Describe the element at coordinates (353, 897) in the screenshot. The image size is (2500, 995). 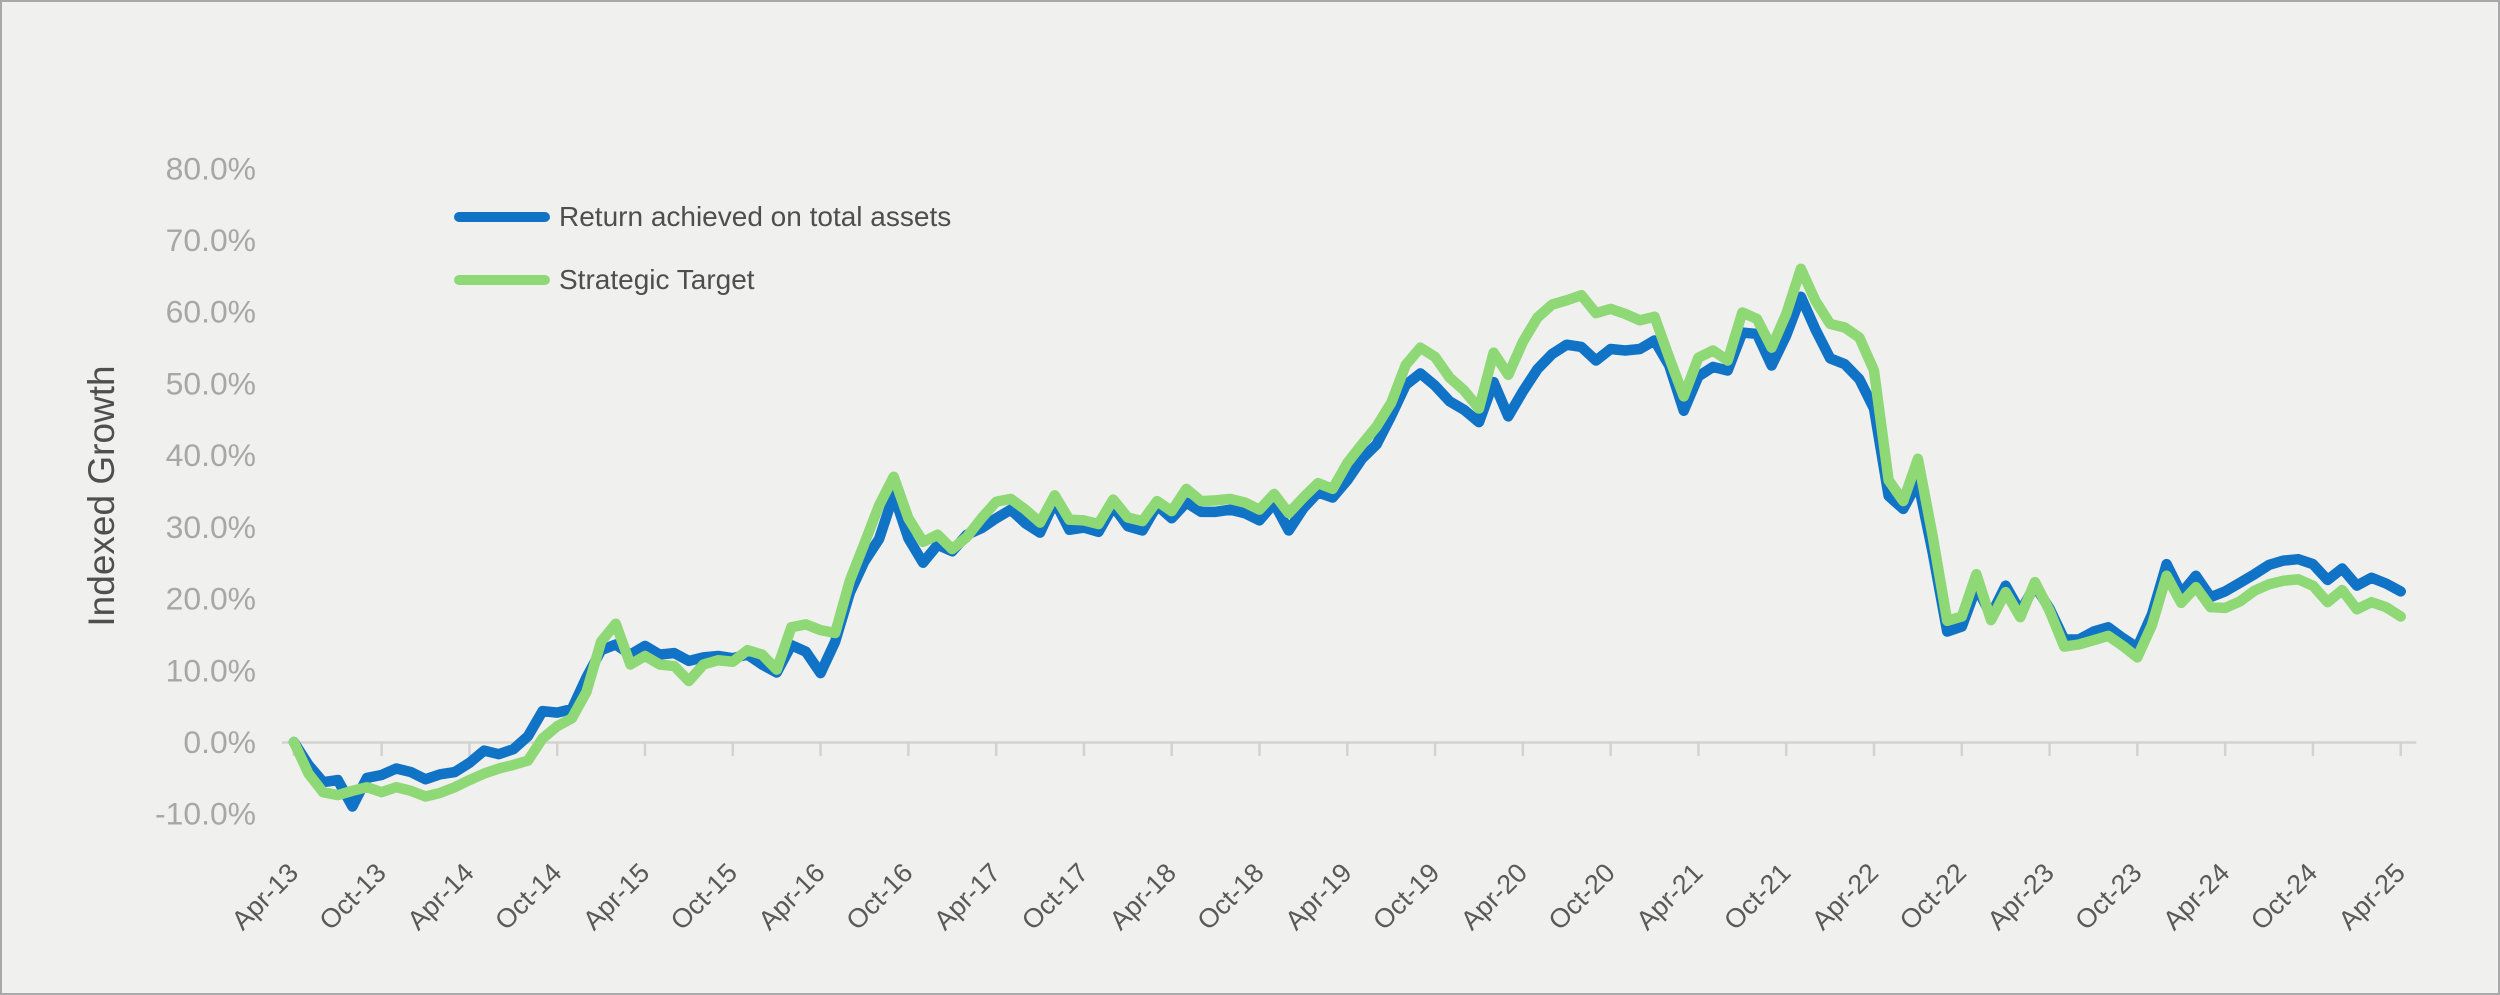
I see `x-tick-label: Oct-13` at that location.